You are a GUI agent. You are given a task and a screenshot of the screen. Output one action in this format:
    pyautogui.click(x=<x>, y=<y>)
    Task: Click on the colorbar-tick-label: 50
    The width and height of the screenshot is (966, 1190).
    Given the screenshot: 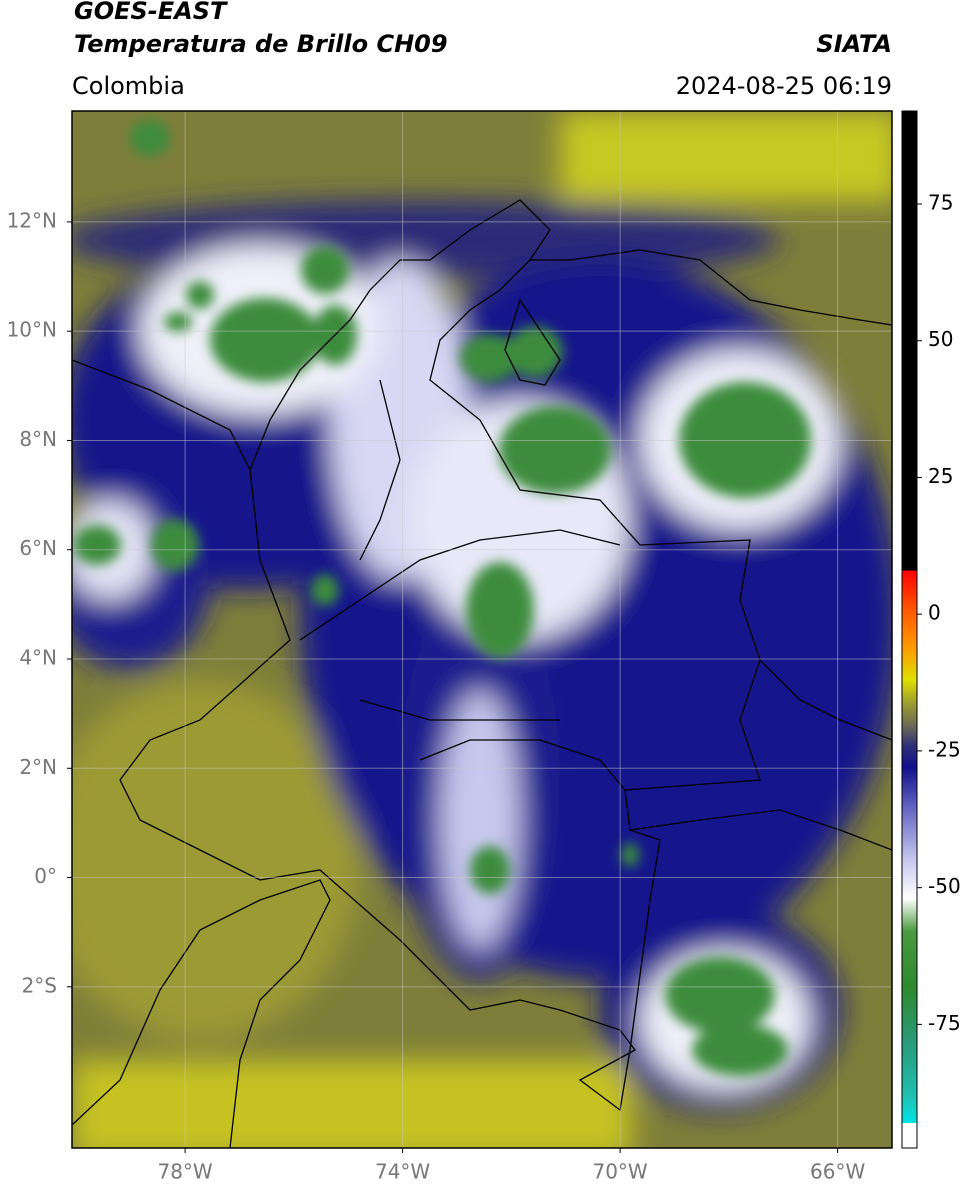 What is the action you would take?
    pyautogui.click(x=940, y=339)
    